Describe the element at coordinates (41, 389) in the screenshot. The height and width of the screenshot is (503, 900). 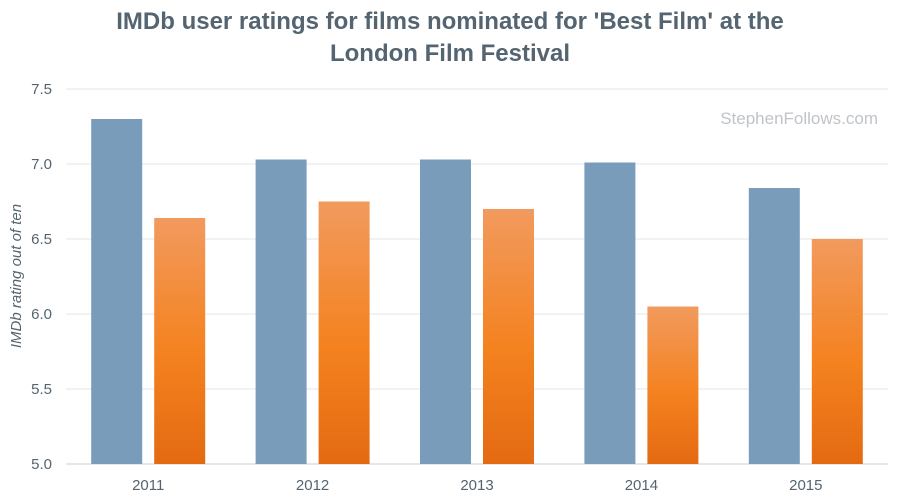
I see `y-tick-label: 5.5` at that location.